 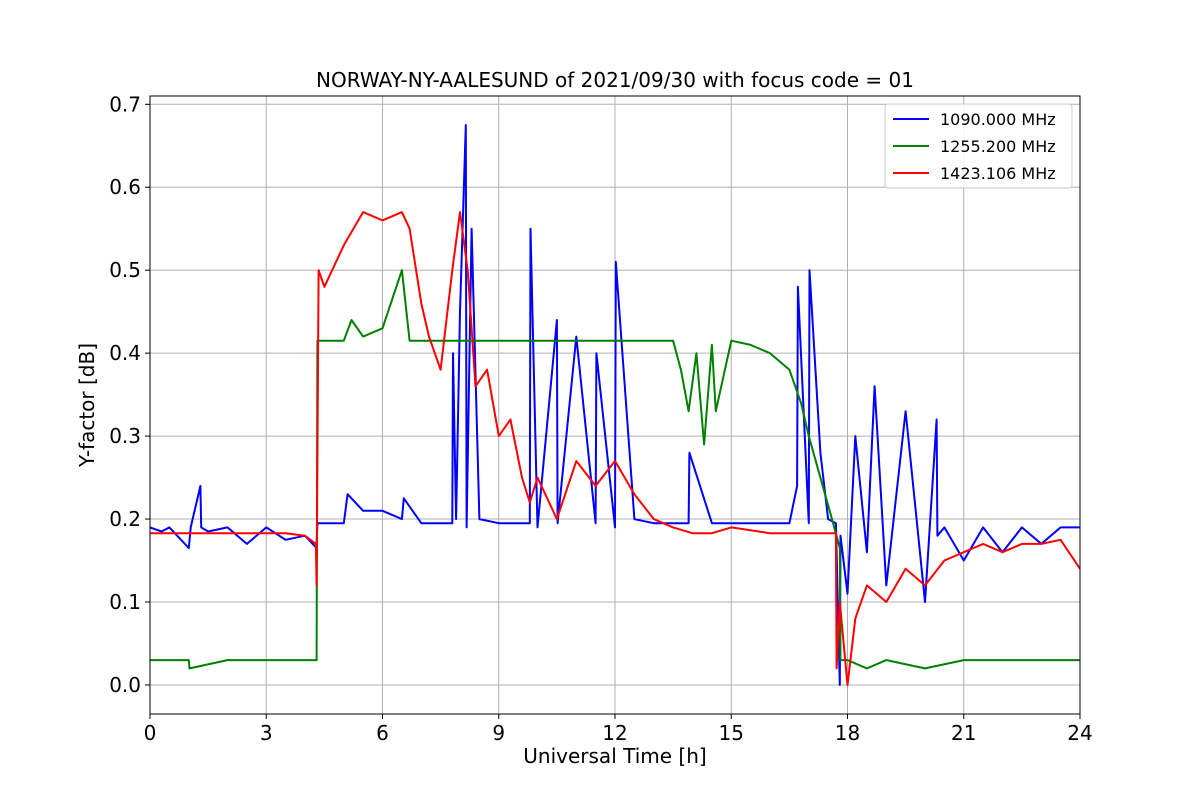 What do you see at coordinates (731, 733) in the screenshot?
I see `x-tick-label: 15` at bounding box center [731, 733].